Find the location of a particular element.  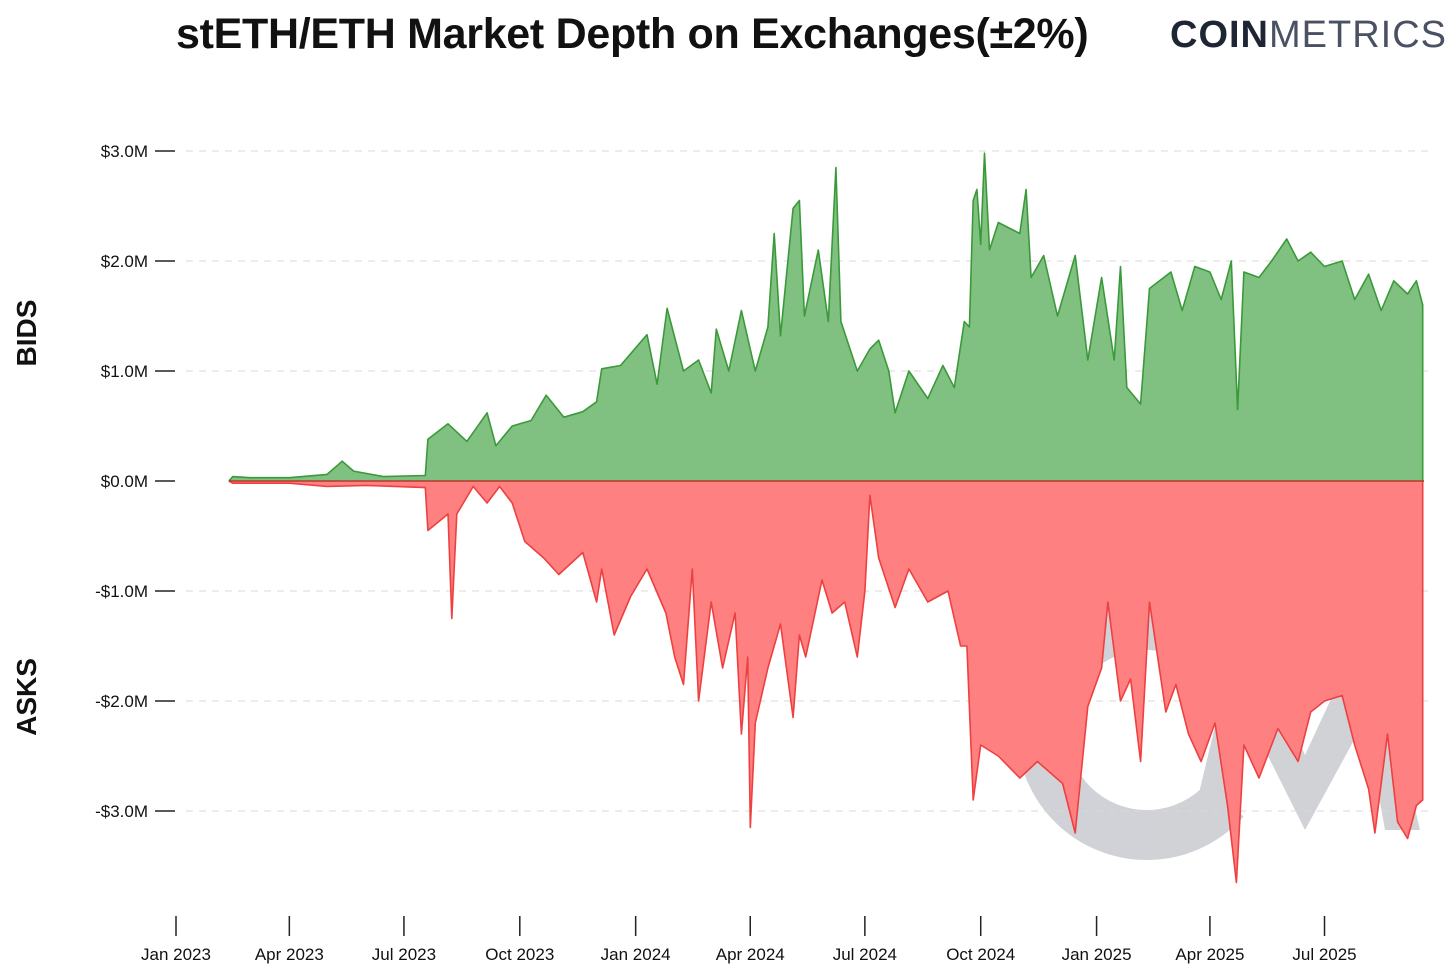

x-tick-label-9: Apr 2025 is located at coordinates (1209, 954).